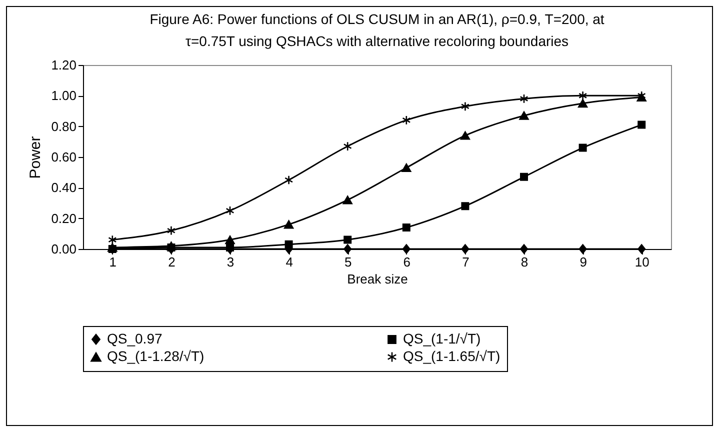 This screenshot has height=434, width=723. What do you see at coordinates (442, 338) in the screenshot?
I see `legend-label: QS_(1-1/√T)` at bounding box center [442, 338].